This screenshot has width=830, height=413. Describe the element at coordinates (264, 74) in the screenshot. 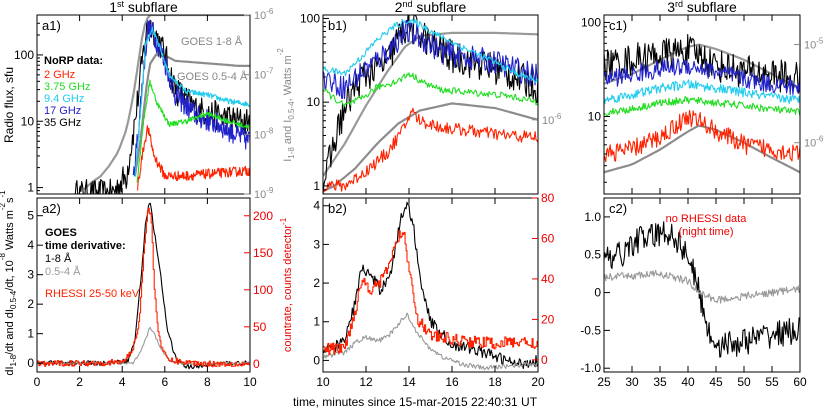

I see `rtick-label-a1-2: 10⁻⁷` at that location.